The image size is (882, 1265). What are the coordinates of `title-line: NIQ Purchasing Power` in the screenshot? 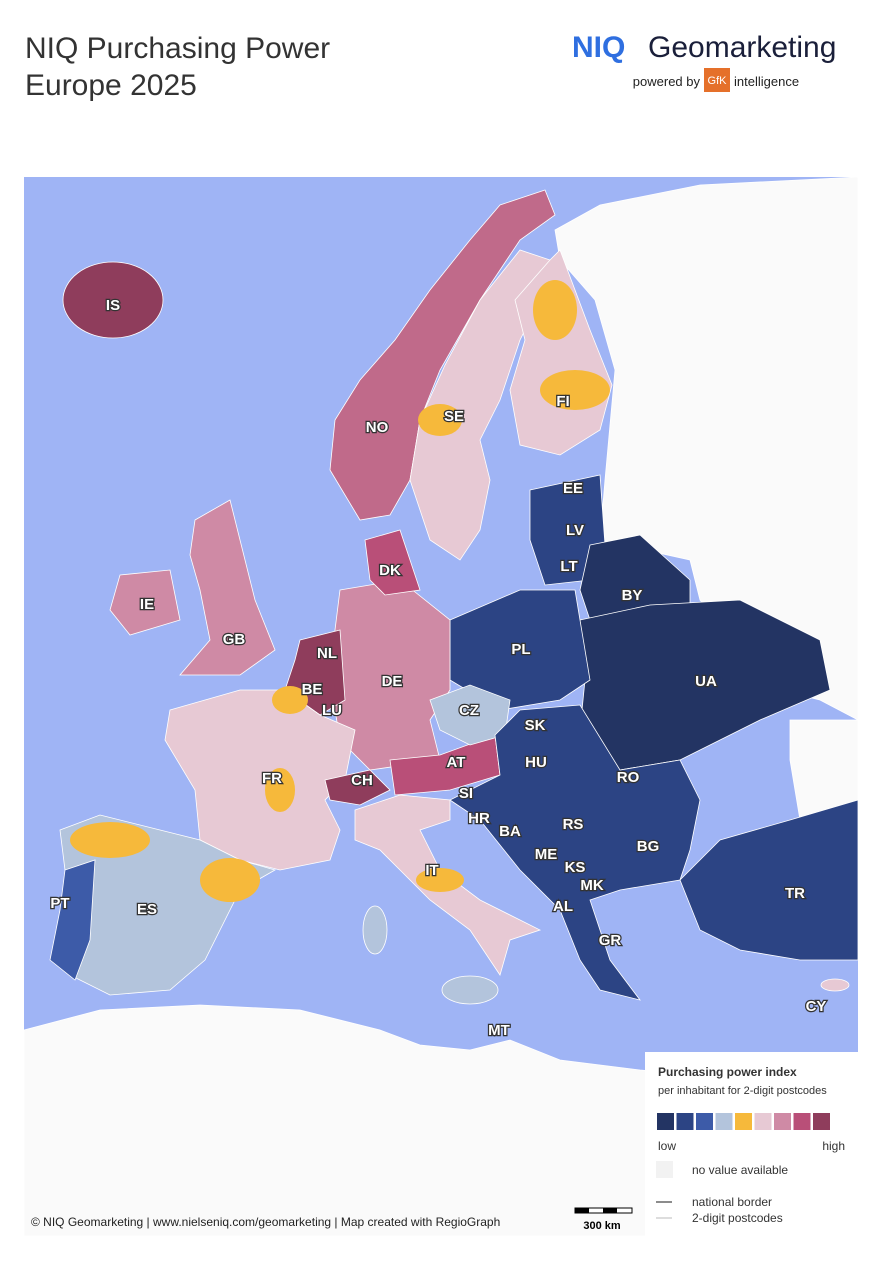 It's located at (177, 48).